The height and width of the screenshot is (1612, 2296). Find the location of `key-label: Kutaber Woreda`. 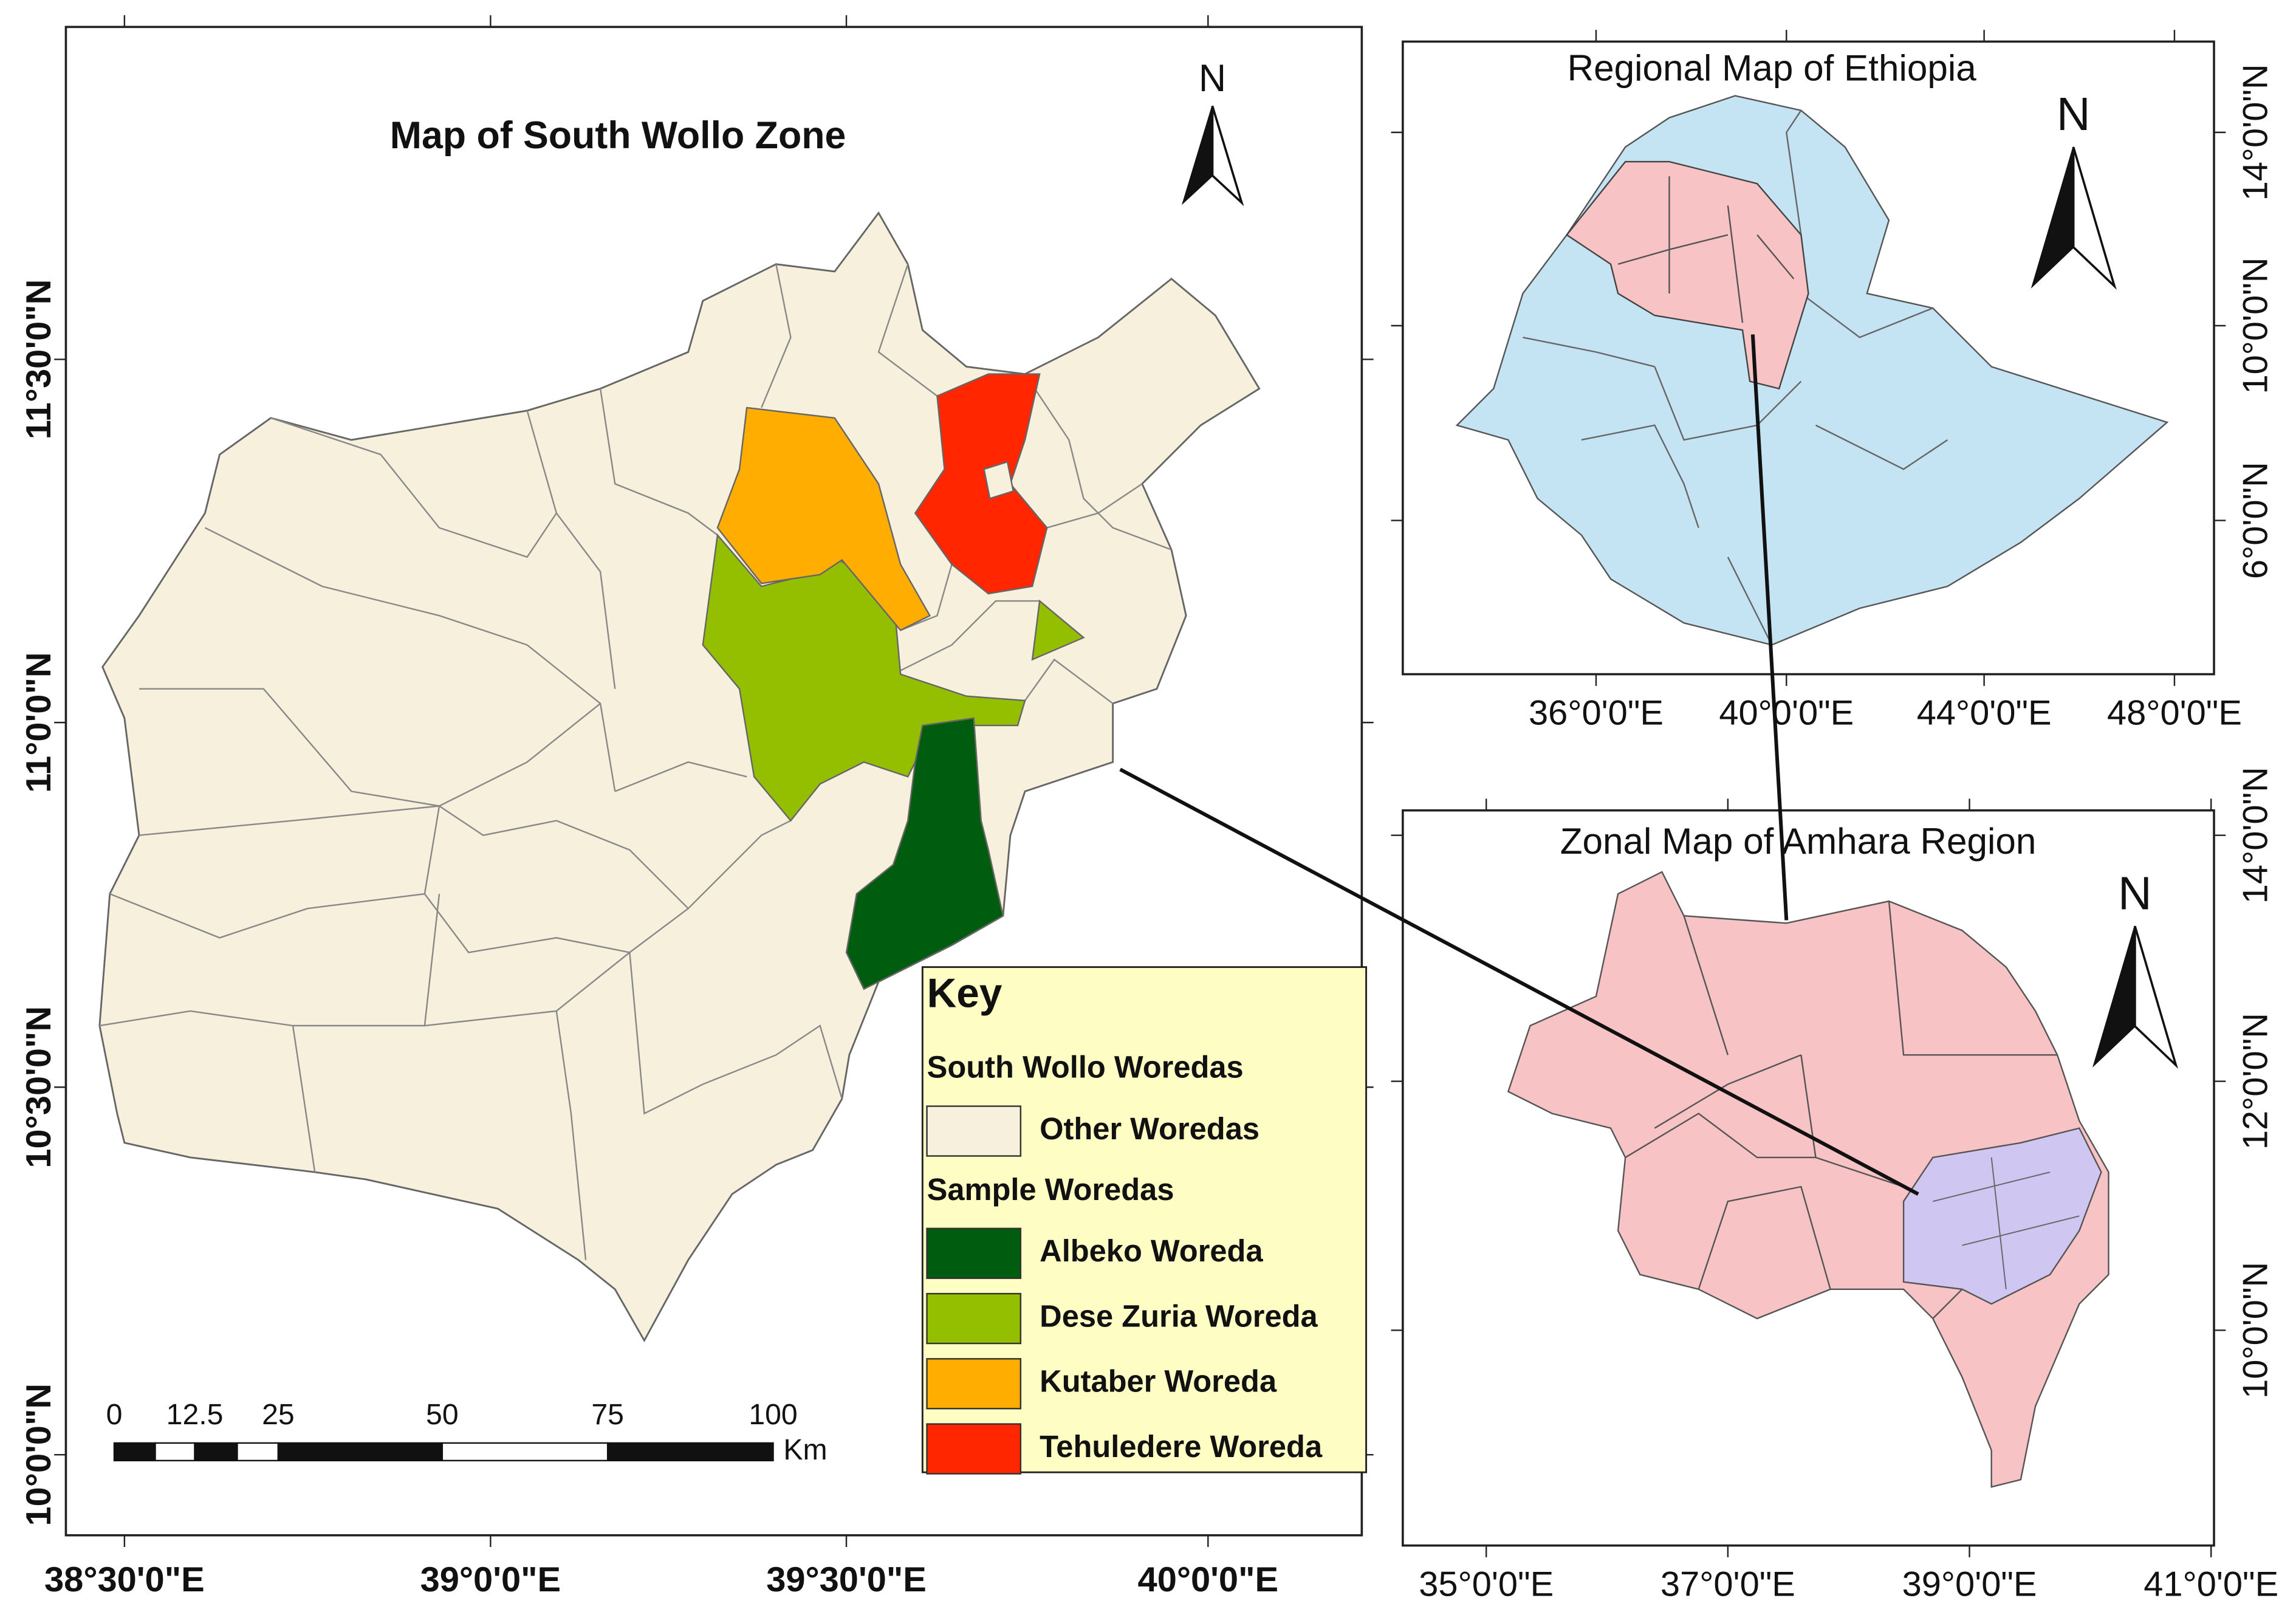

key-label: Kutaber Woreda is located at coordinates (1158, 1381).